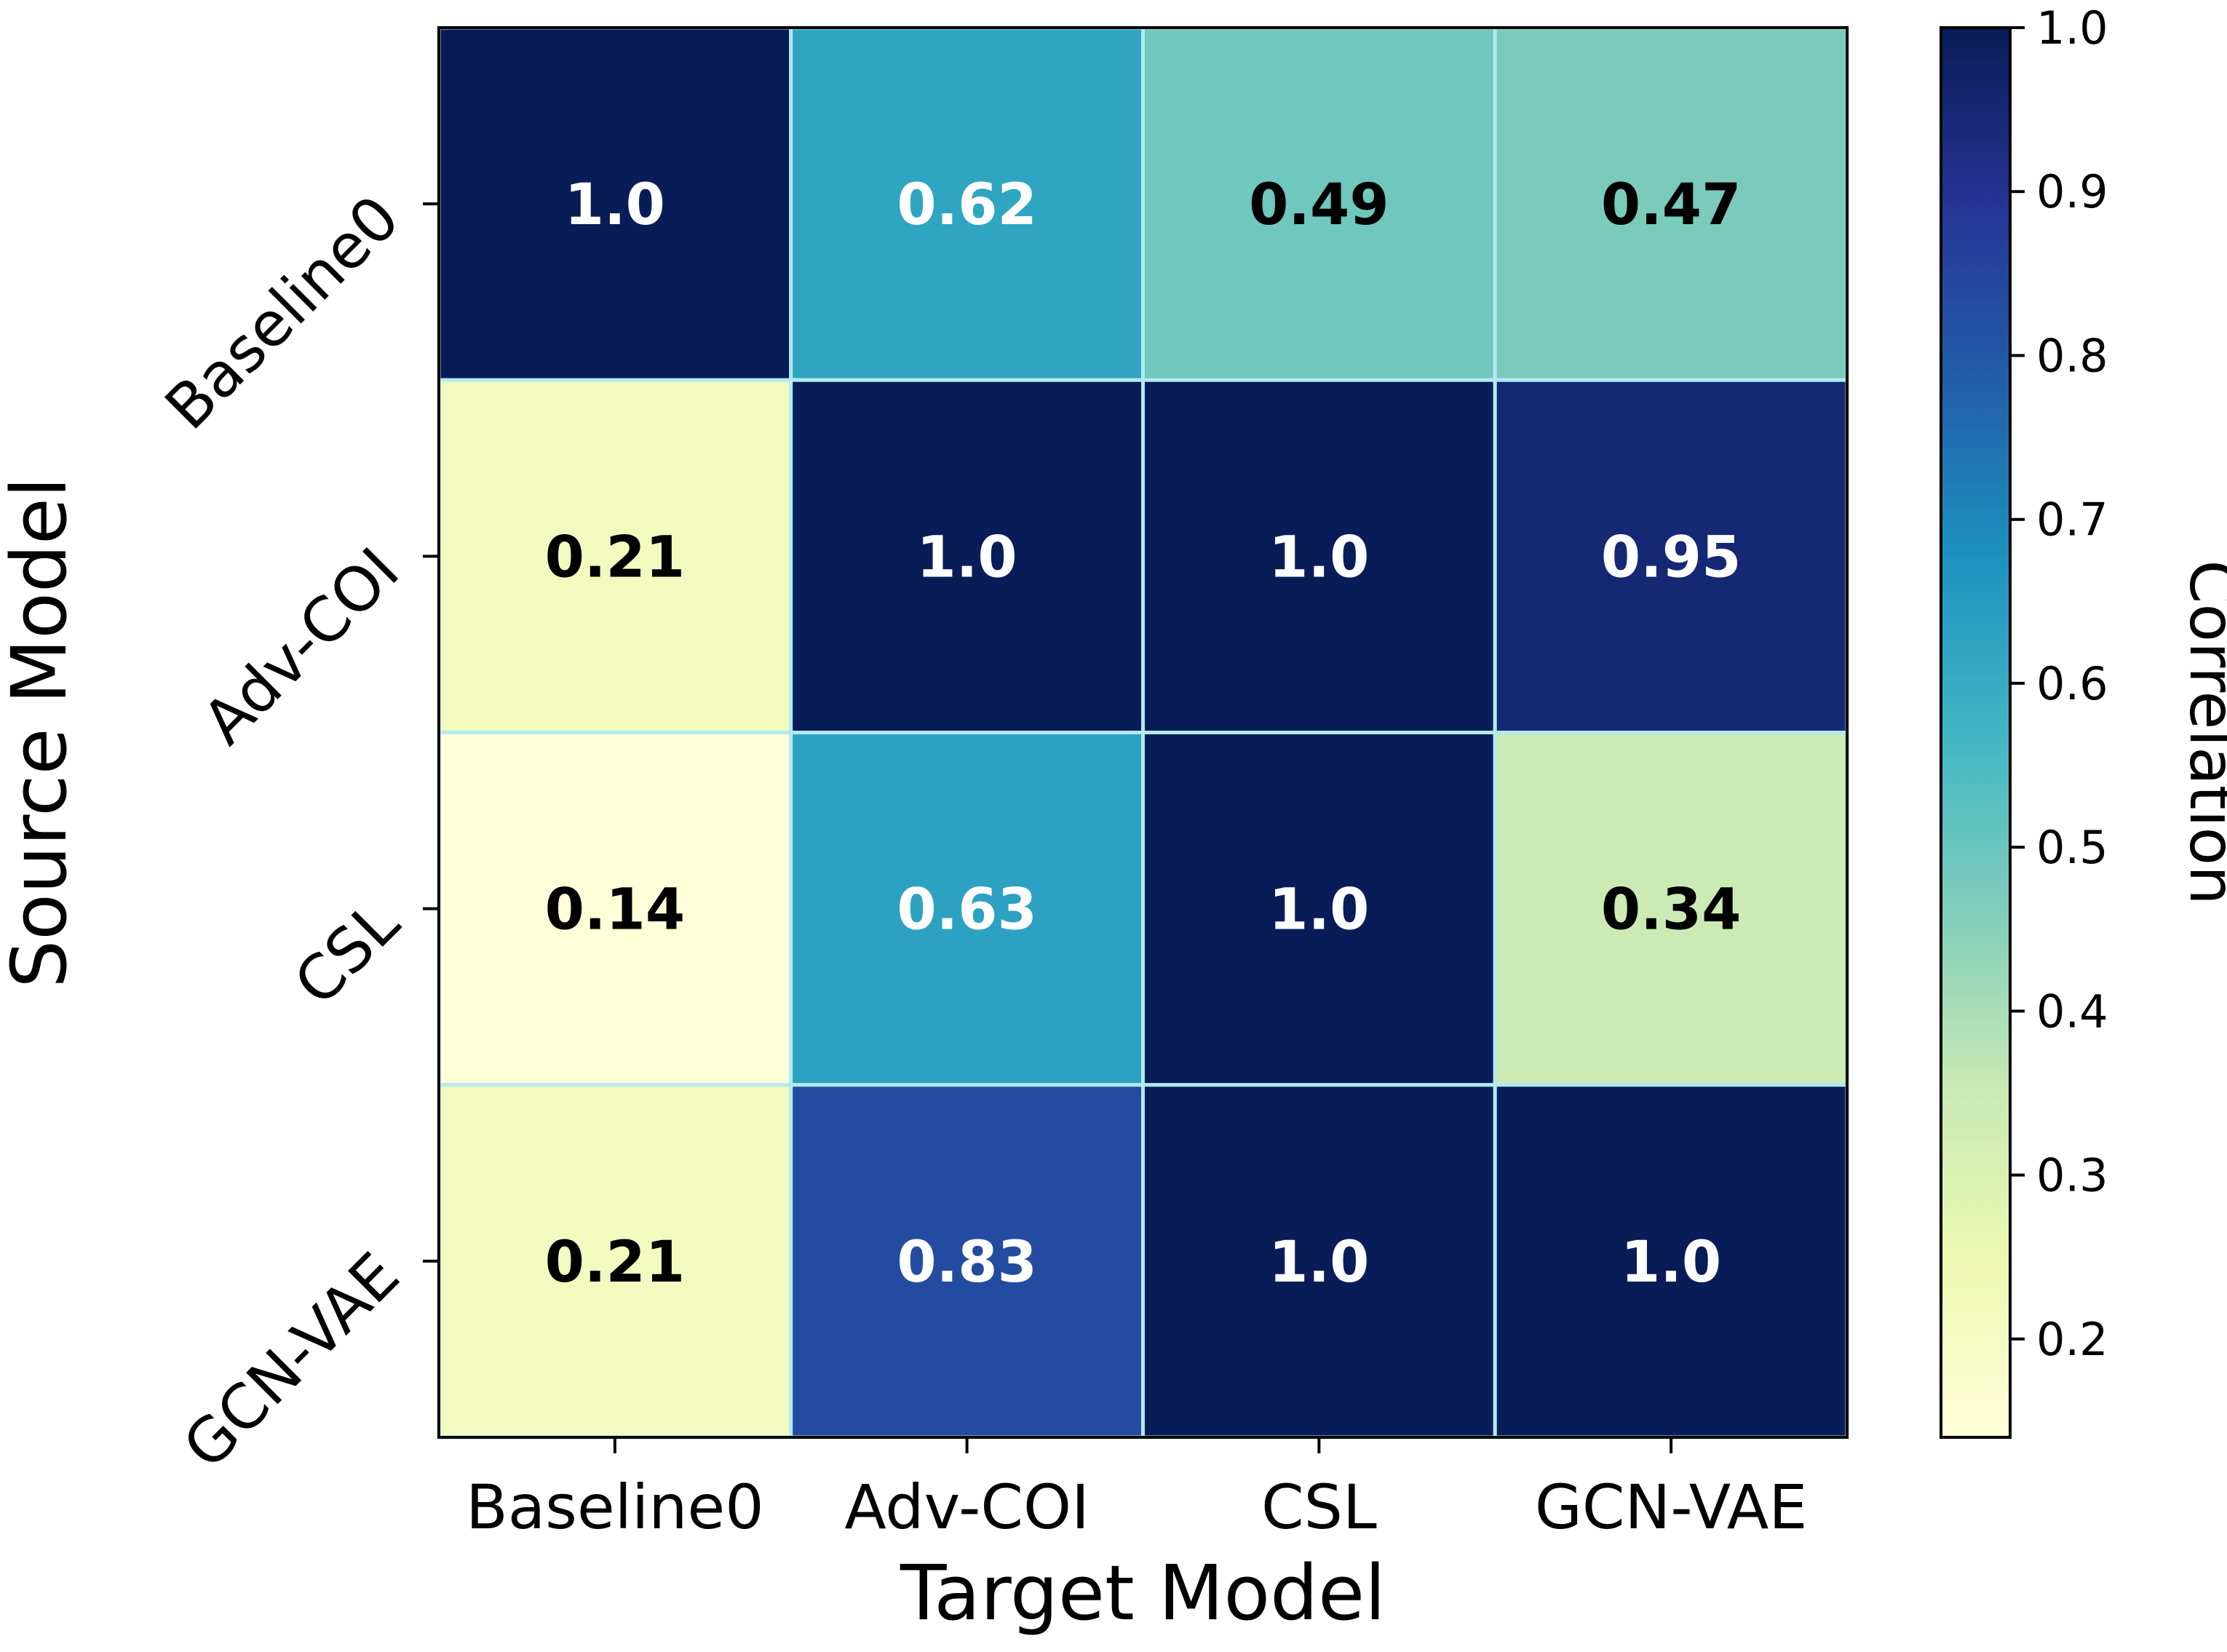 The width and height of the screenshot is (2227, 1652). What do you see at coordinates (301, 646) in the screenshot?
I see `y-tick-label-1: Adv-COI` at bounding box center [301, 646].